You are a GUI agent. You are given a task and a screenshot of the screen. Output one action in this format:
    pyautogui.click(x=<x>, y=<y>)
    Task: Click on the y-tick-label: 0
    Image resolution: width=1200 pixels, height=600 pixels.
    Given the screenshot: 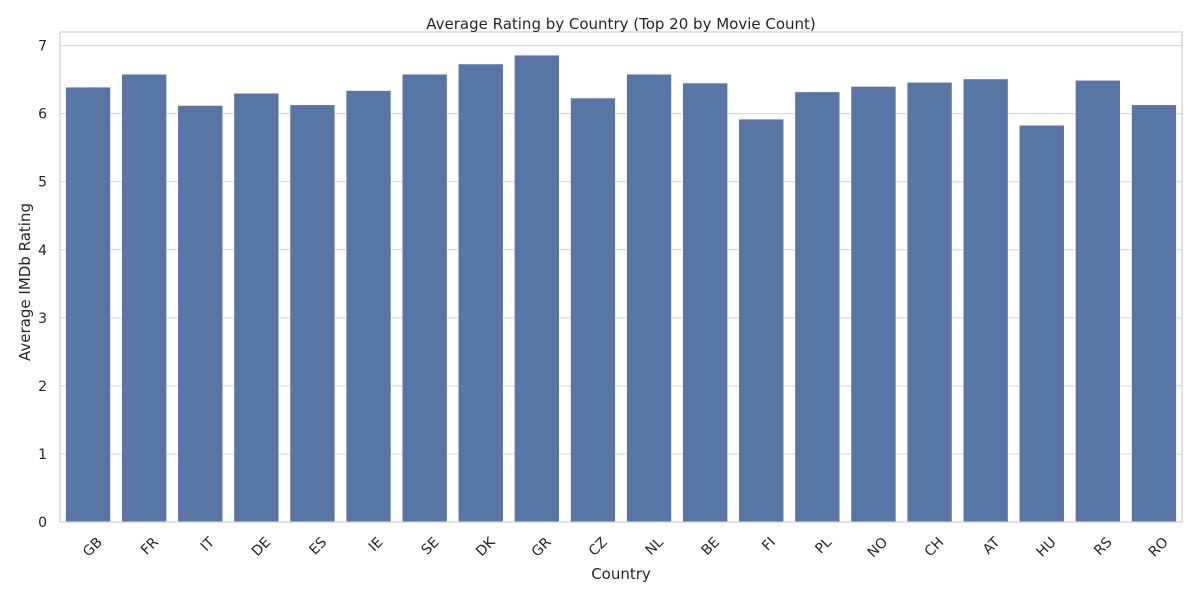 What is the action you would take?
    pyautogui.click(x=42, y=523)
    